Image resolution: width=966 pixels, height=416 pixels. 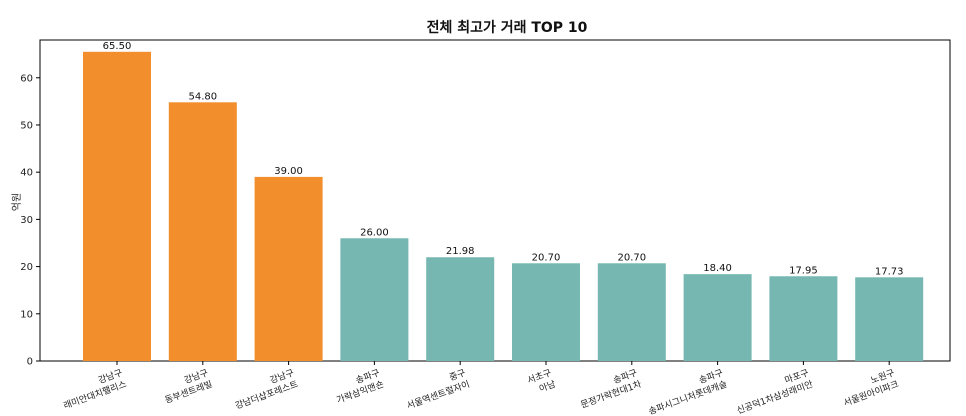 What do you see at coordinates (26, 173) in the screenshot?
I see `y-tick-label: 40` at bounding box center [26, 173].